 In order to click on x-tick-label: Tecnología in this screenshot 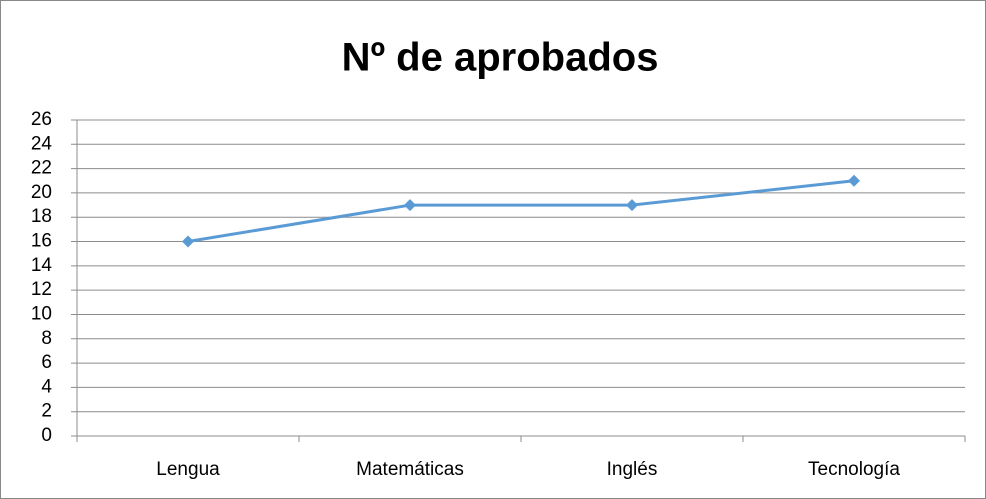, I will do `click(854, 469)`.